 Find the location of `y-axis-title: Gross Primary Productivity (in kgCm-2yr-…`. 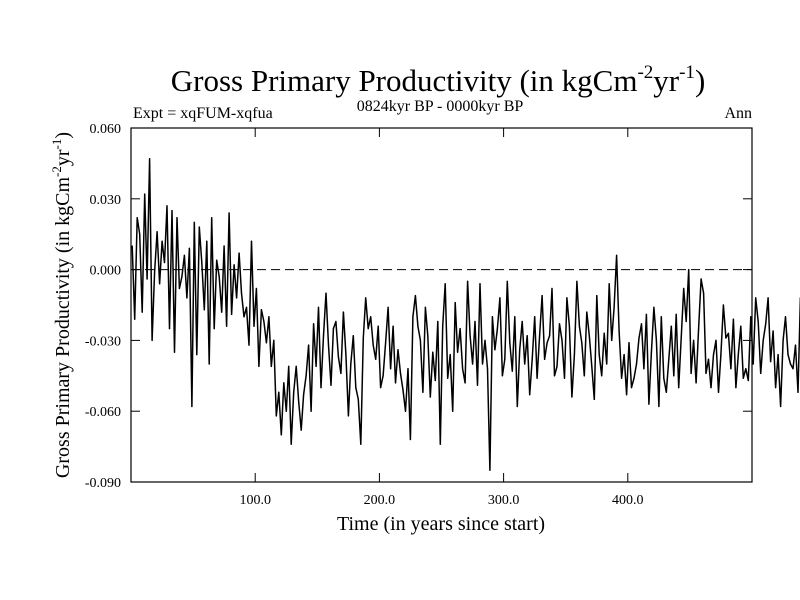

y-axis-title: Gross Primary Productivity (in kgCm-2yr-… is located at coordinates (61, 305).